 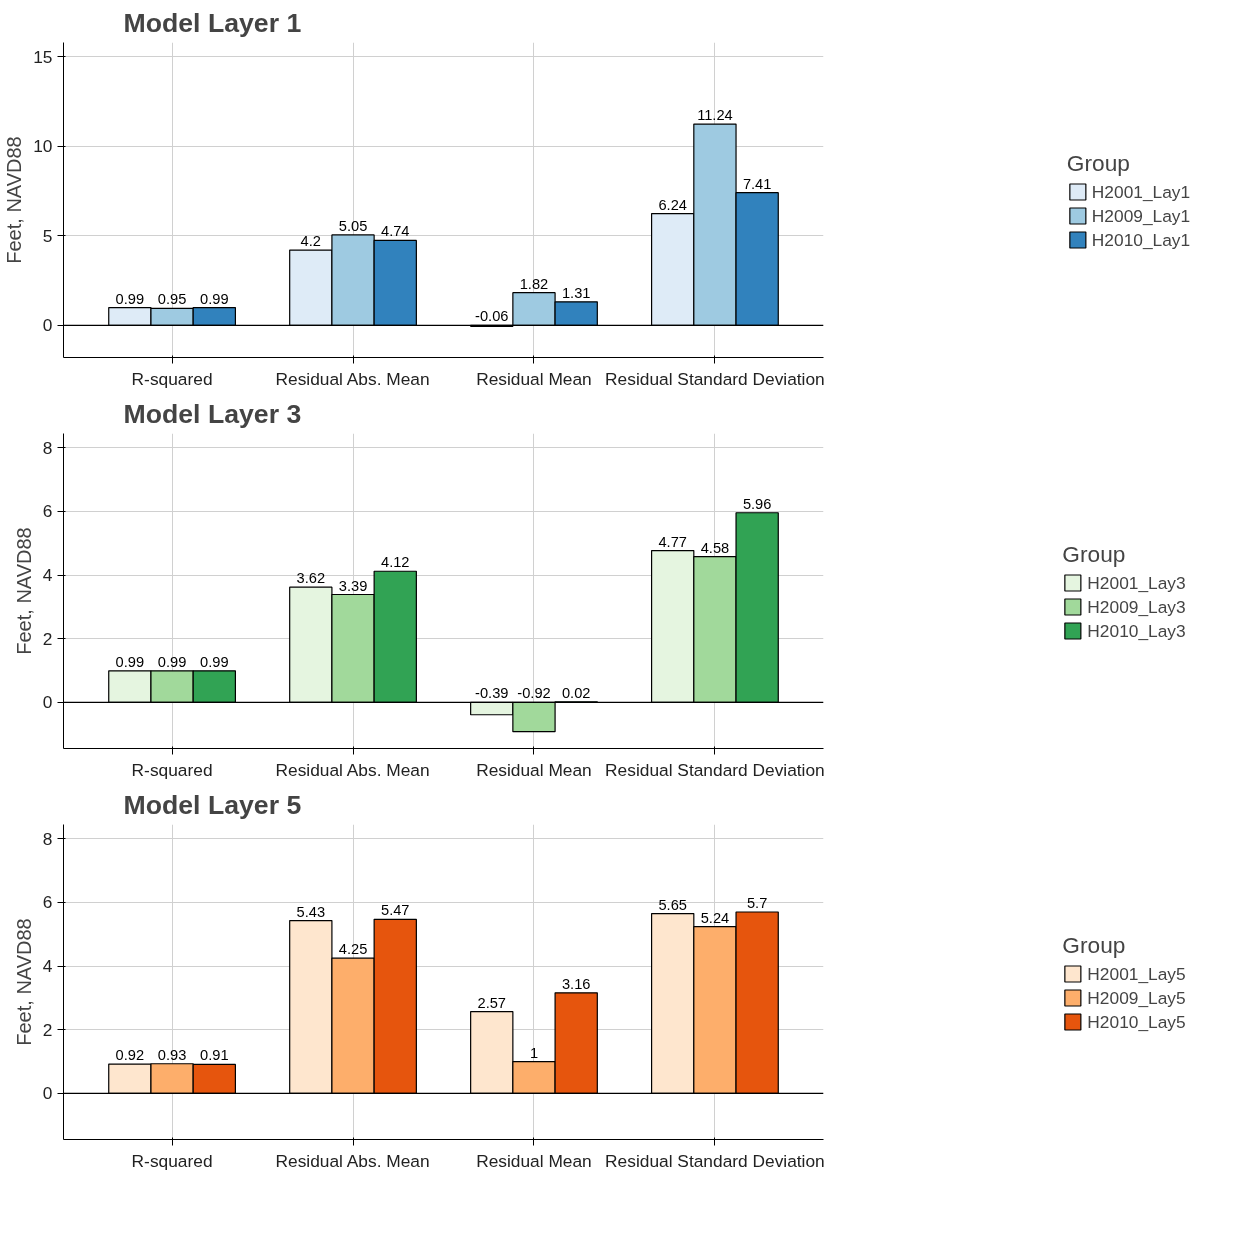 What do you see at coordinates (1136, 630) in the screenshot?
I see `legend-label: H2010_Lay3` at bounding box center [1136, 630].